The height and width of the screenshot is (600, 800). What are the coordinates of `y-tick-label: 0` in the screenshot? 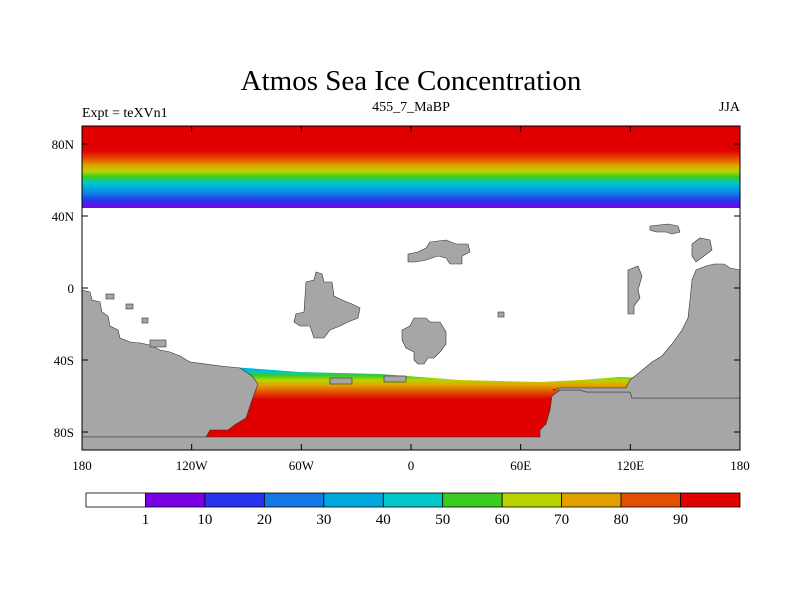 It's located at (71, 288).